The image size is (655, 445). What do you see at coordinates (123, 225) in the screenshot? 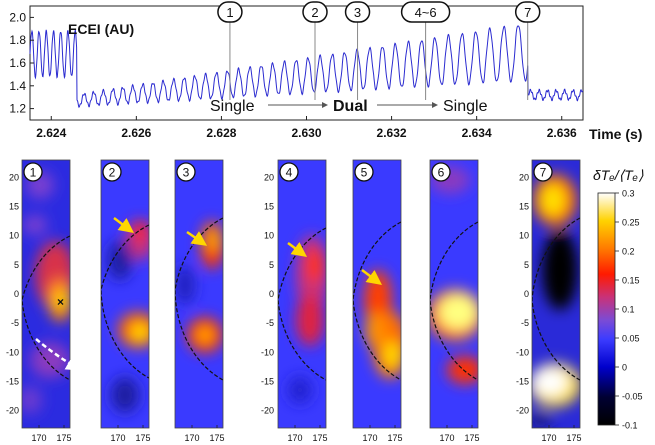
I see `panel-2-arrow-icon` at bounding box center [123, 225].